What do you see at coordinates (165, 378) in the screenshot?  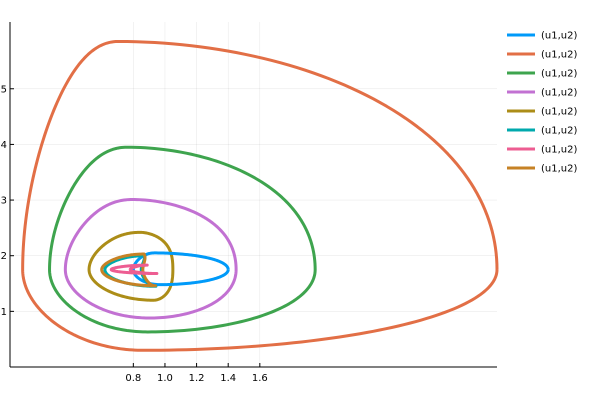 I see `x-tick-label: 1.0` at bounding box center [165, 378].